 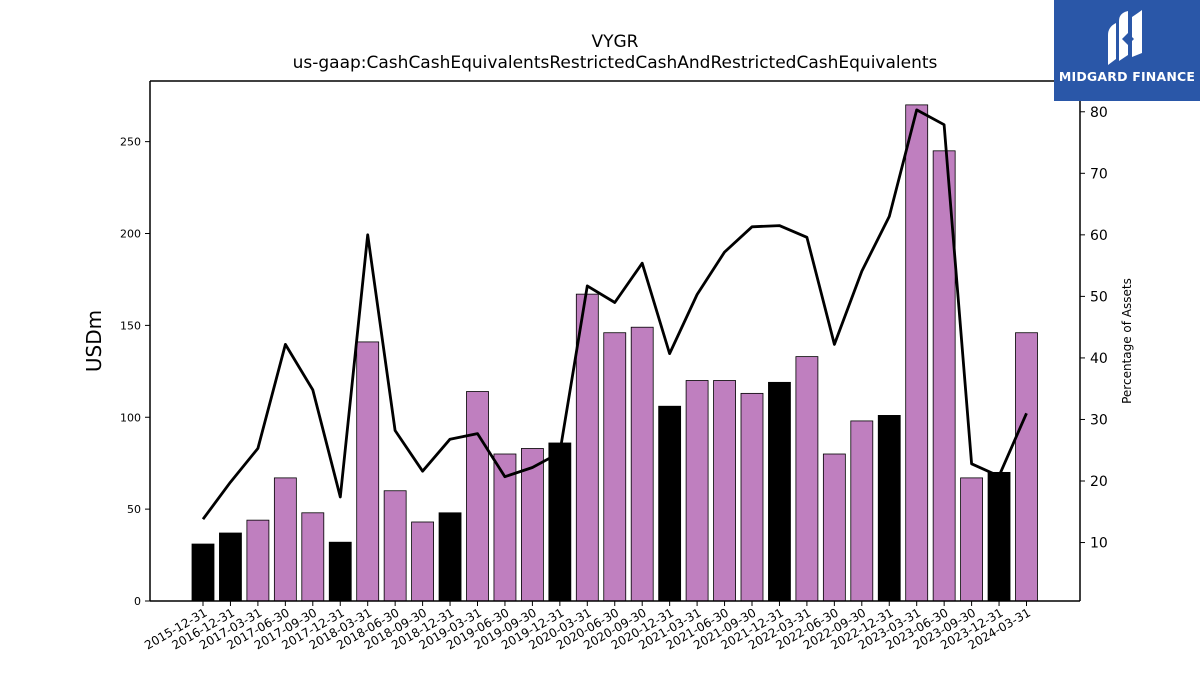 I want to click on right-tick-label: 40, so click(x=1099, y=359).